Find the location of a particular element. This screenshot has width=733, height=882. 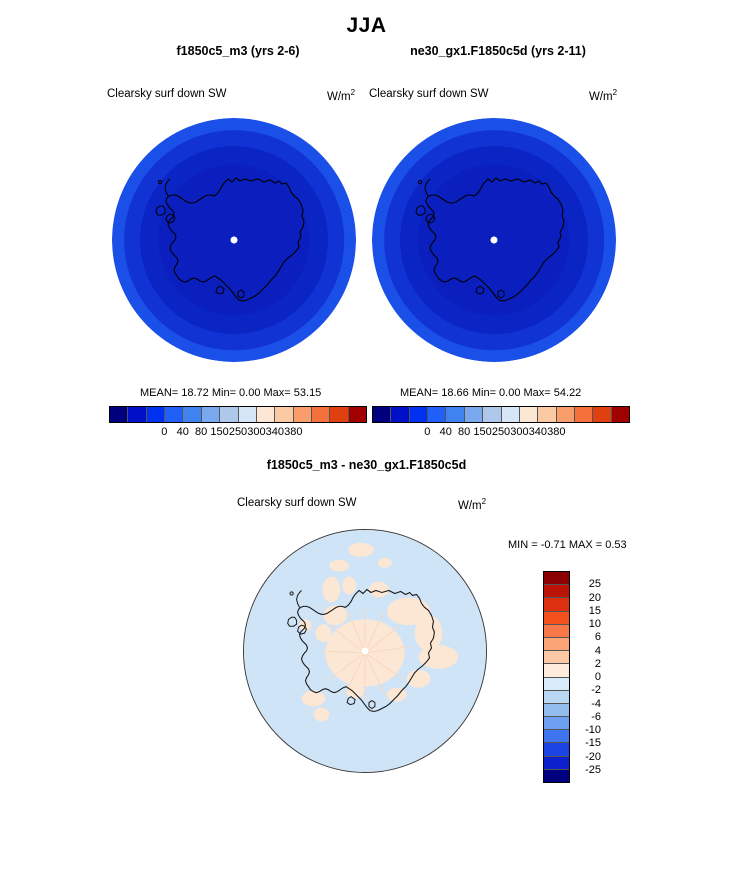

left-colorbar-tick-7: 380 is located at coordinates (293, 432).